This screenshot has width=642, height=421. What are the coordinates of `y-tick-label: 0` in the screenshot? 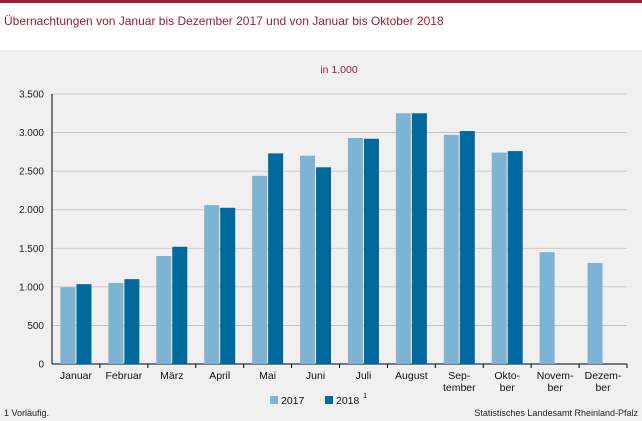 It's located at (41, 365).